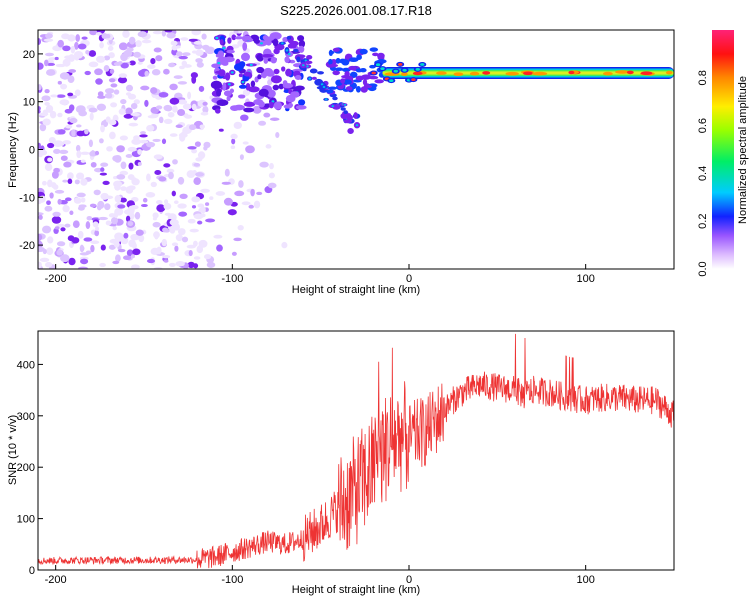 Image resolution: width=750 pixels, height=600 pixels. I want to click on signal-wave-core, so click(382, 68).